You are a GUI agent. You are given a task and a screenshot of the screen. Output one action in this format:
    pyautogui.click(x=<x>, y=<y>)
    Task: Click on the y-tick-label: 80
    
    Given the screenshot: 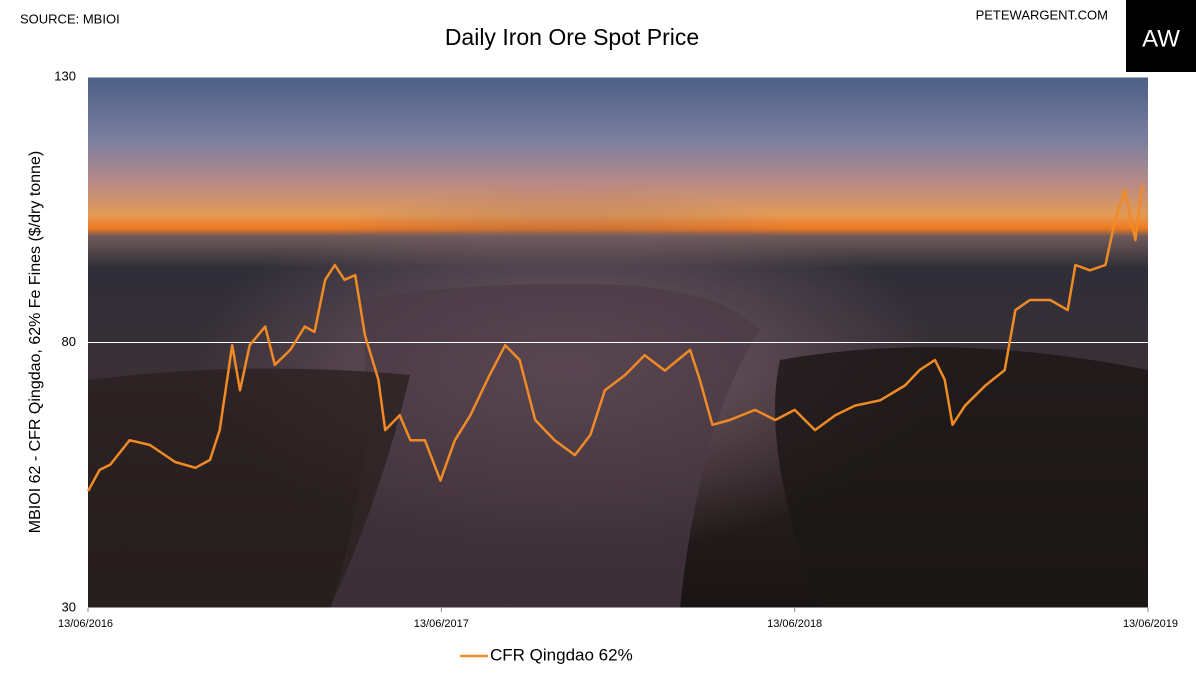 What is the action you would take?
    pyautogui.click(x=69, y=341)
    